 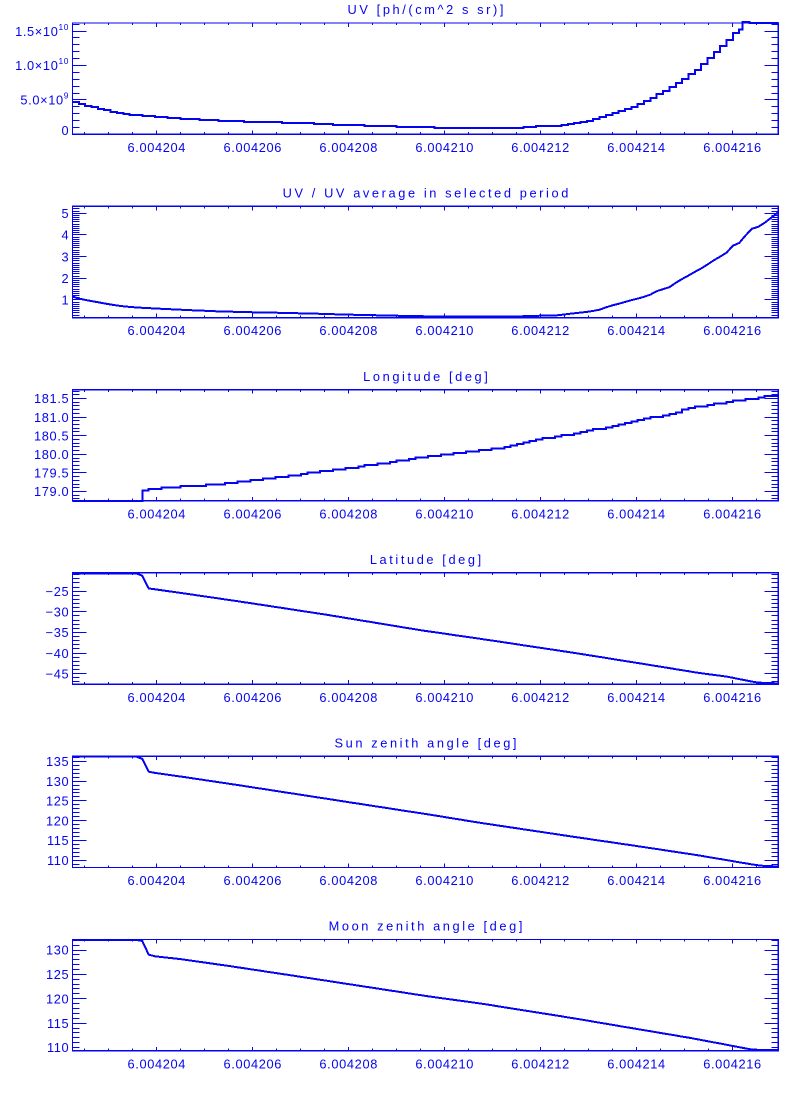 What do you see at coordinates (51, 473) in the screenshot?
I see `svg-text: 179.5` at bounding box center [51, 473].